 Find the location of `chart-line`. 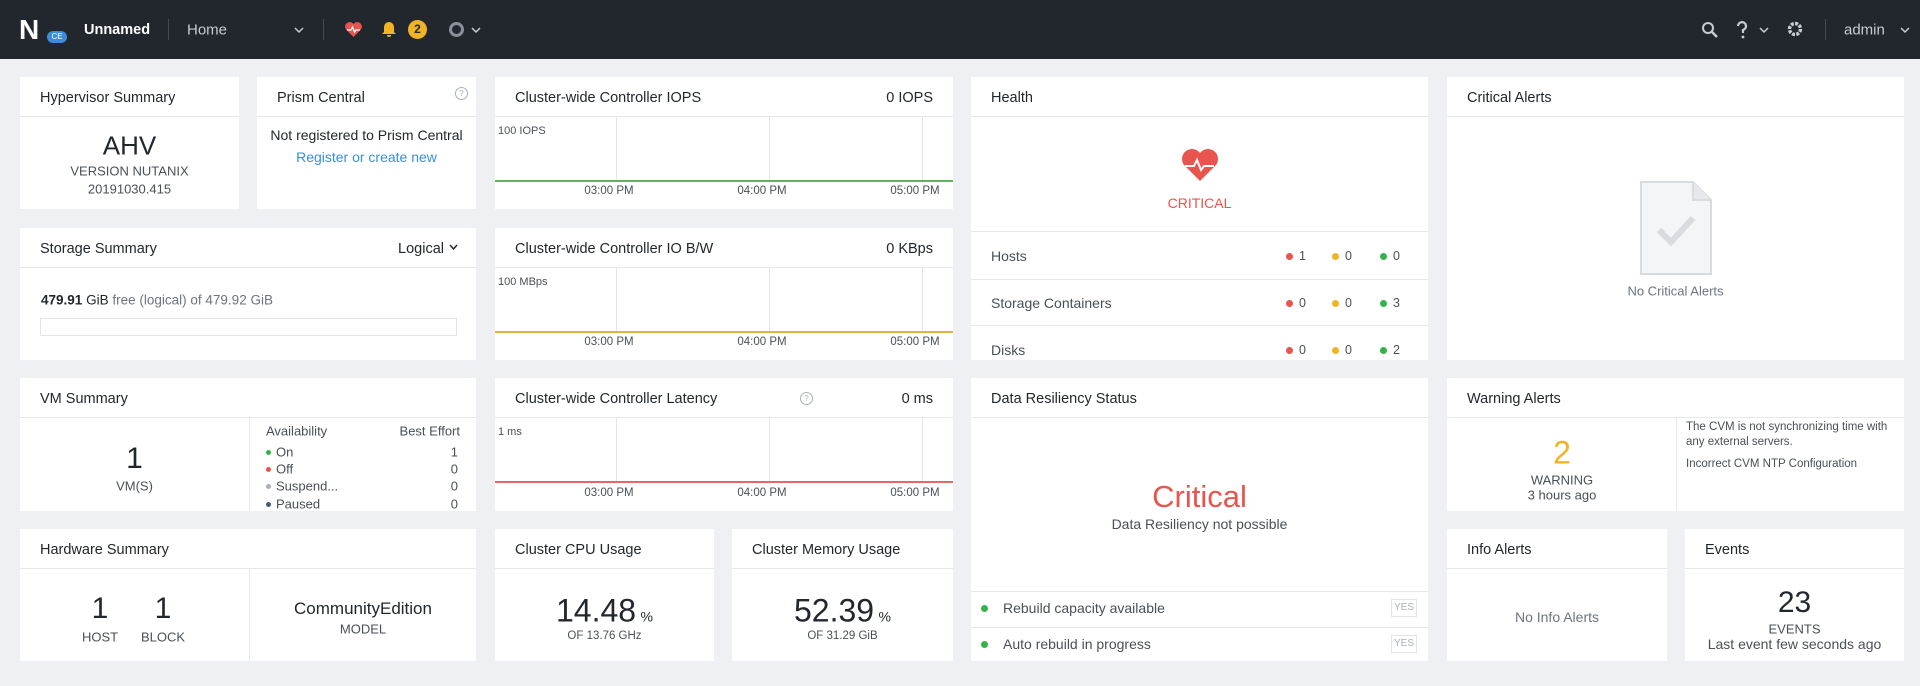

chart-line is located at coordinates (724, 332).